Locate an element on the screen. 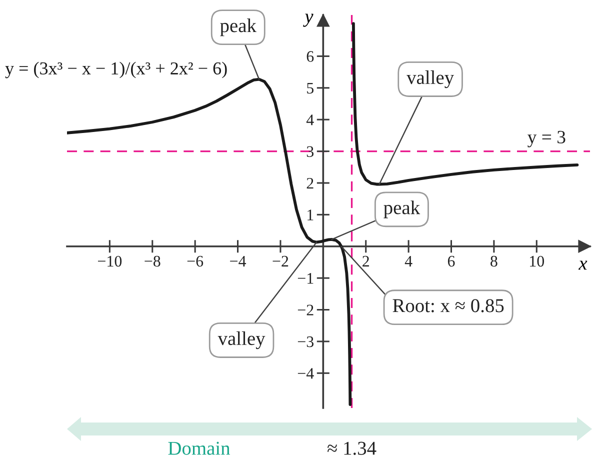 This screenshot has height=460, width=592. series-label: y = (3x³ − x − 1)/(x³ + 2x² − 6) is located at coordinates (116, 70).